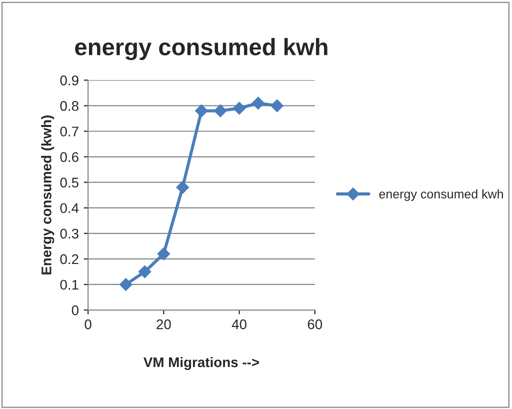 The height and width of the screenshot is (409, 512). I want to click on y-tick-label: 0.3, so click(69, 233).